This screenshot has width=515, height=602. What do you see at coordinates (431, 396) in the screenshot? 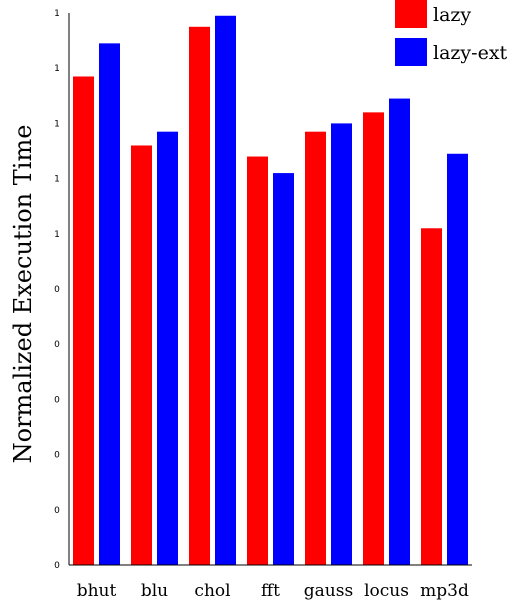
I see `bar-lazy-mp3d` at bounding box center [431, 396].